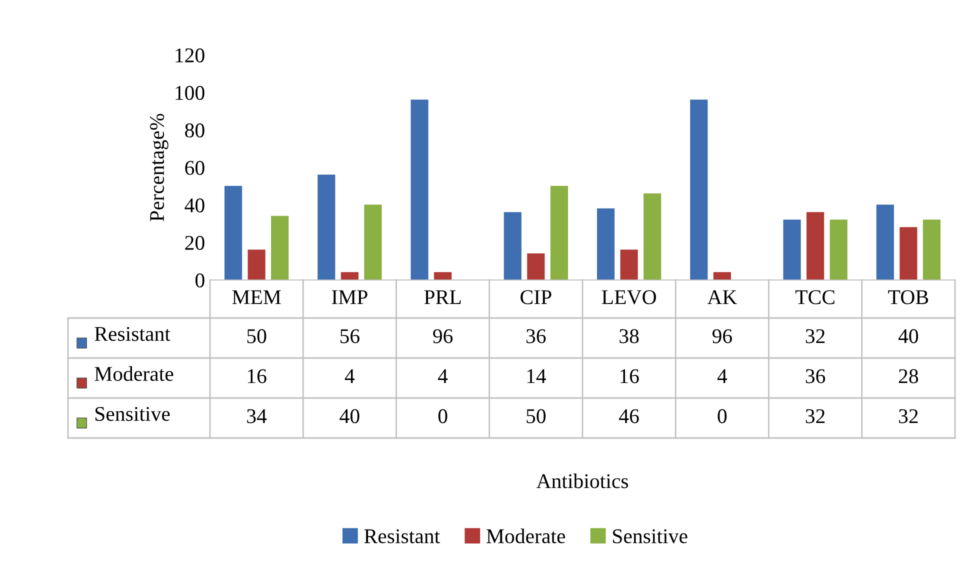 The image size is (975, 578). I want to click on x-tick-label: CIP, so click(536, 297).